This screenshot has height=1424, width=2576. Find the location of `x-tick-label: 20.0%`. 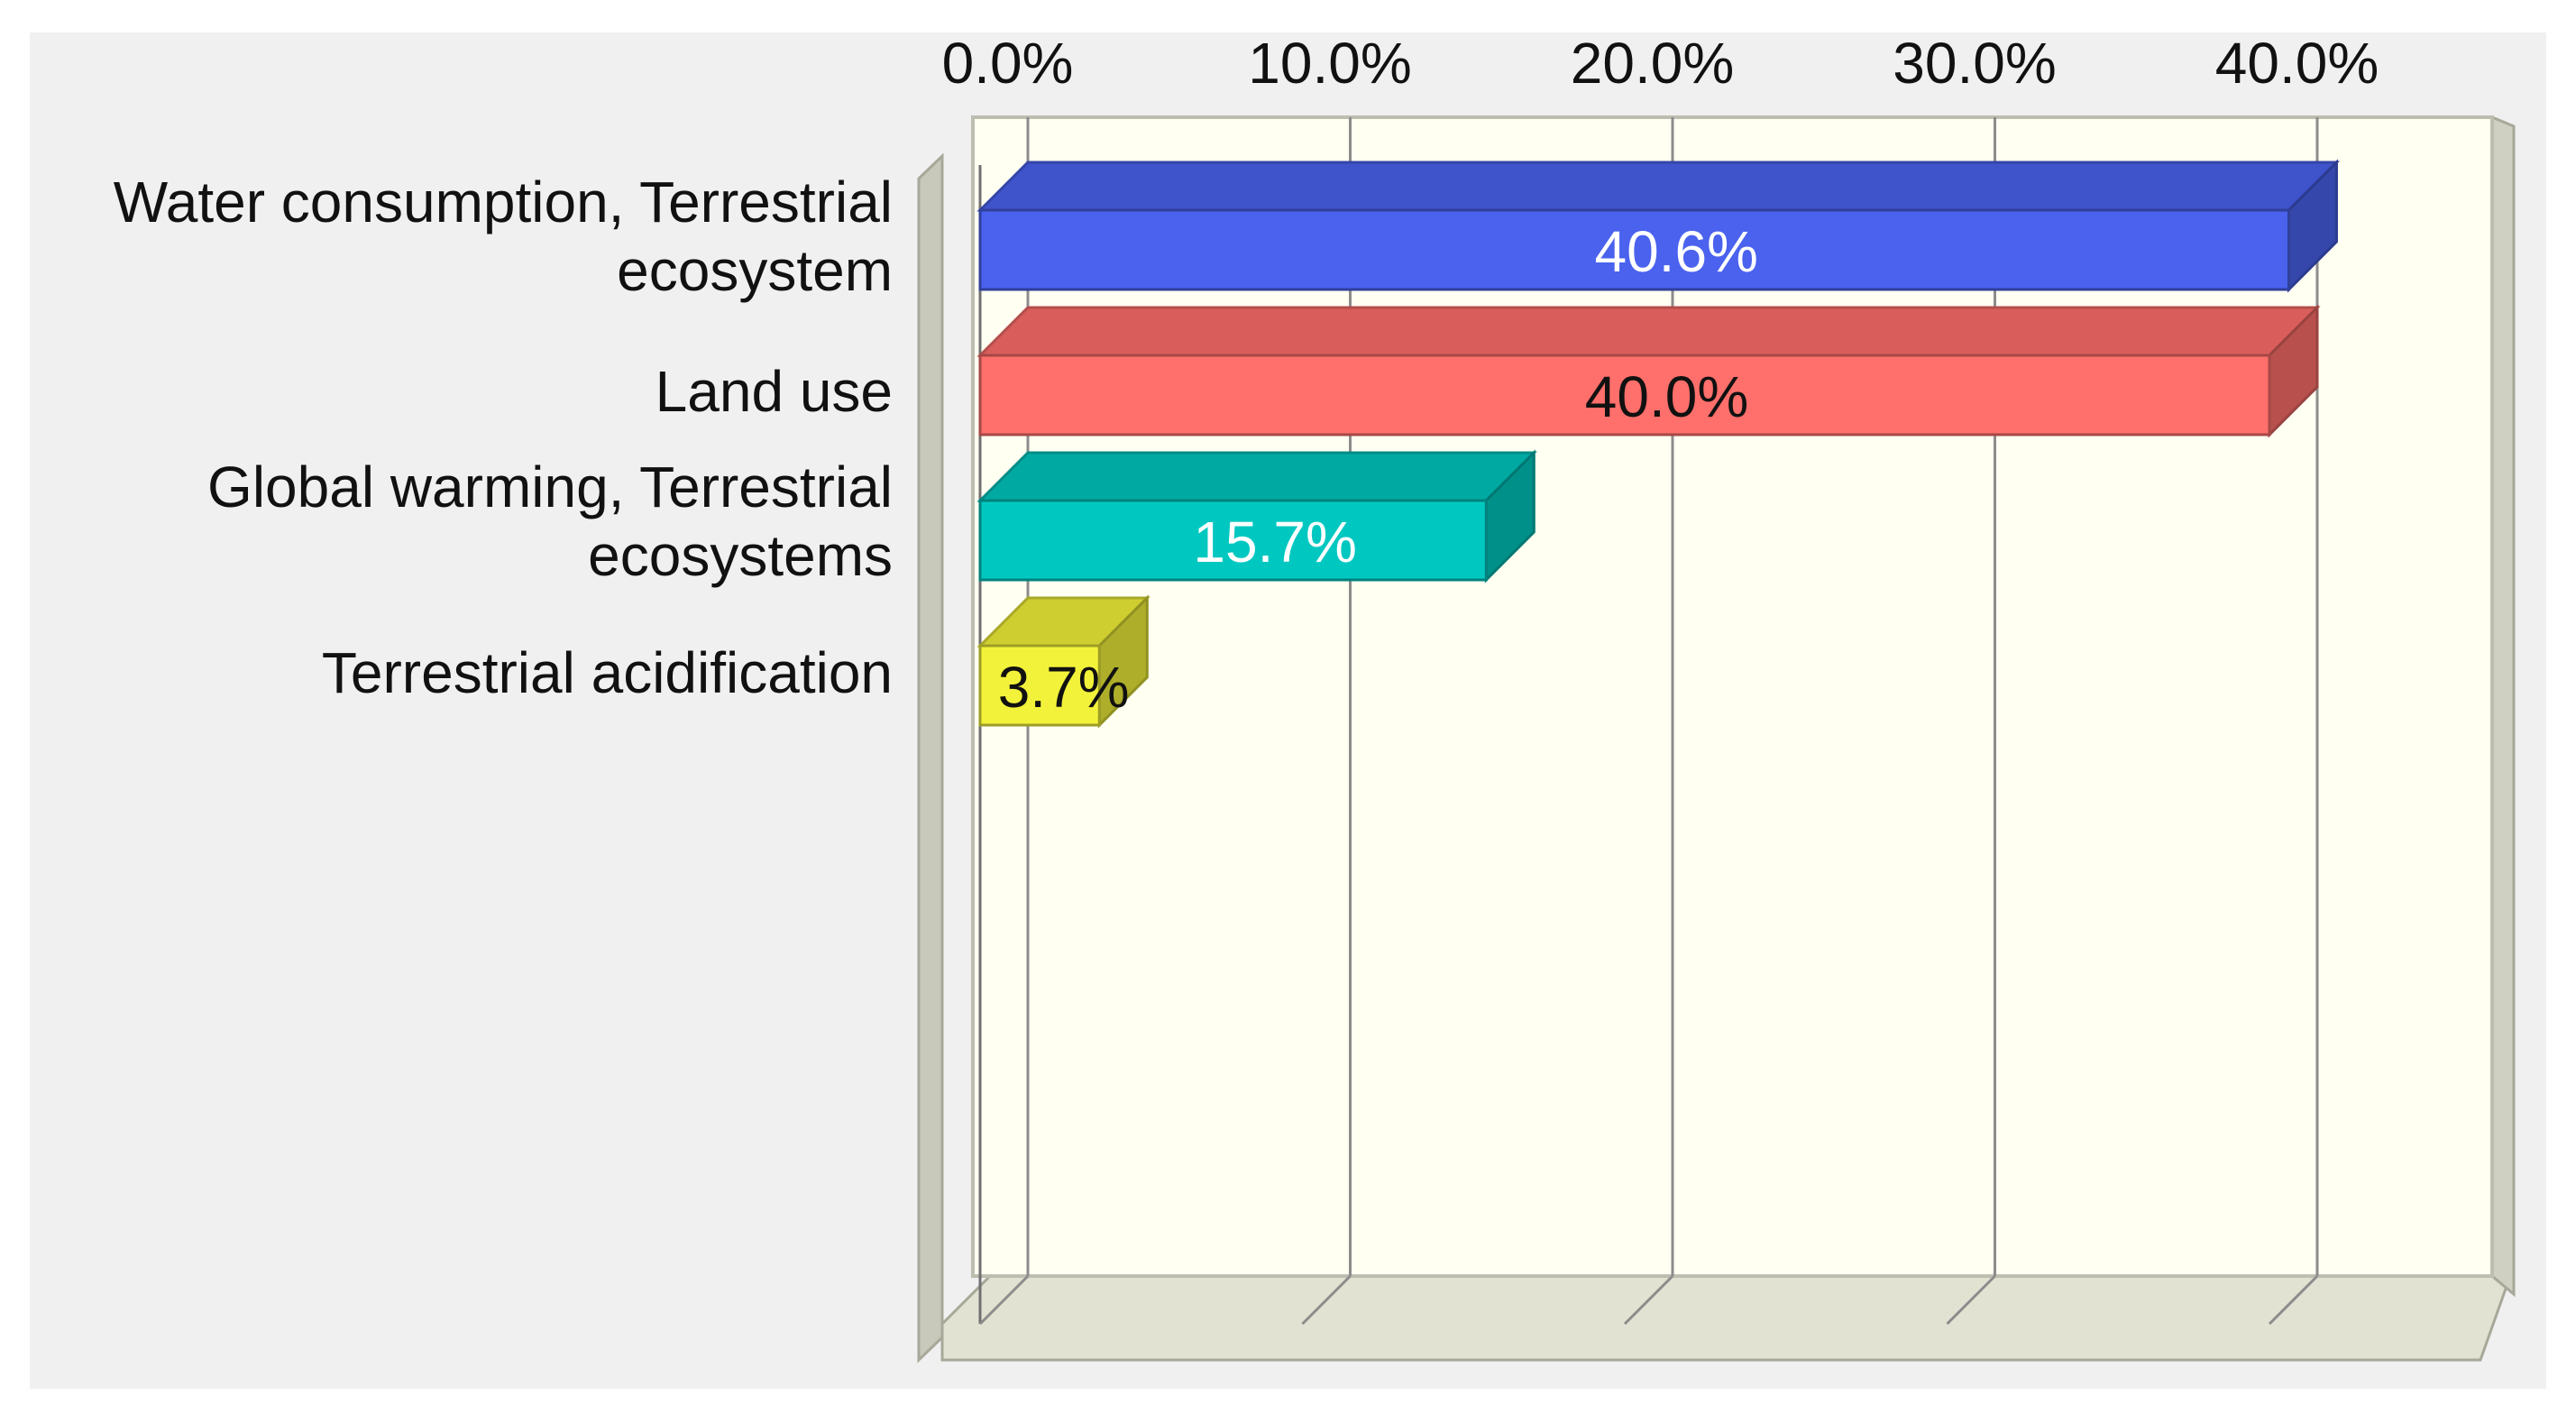

x-tick-label: 20.0% is located at coordinates (1652, 63).